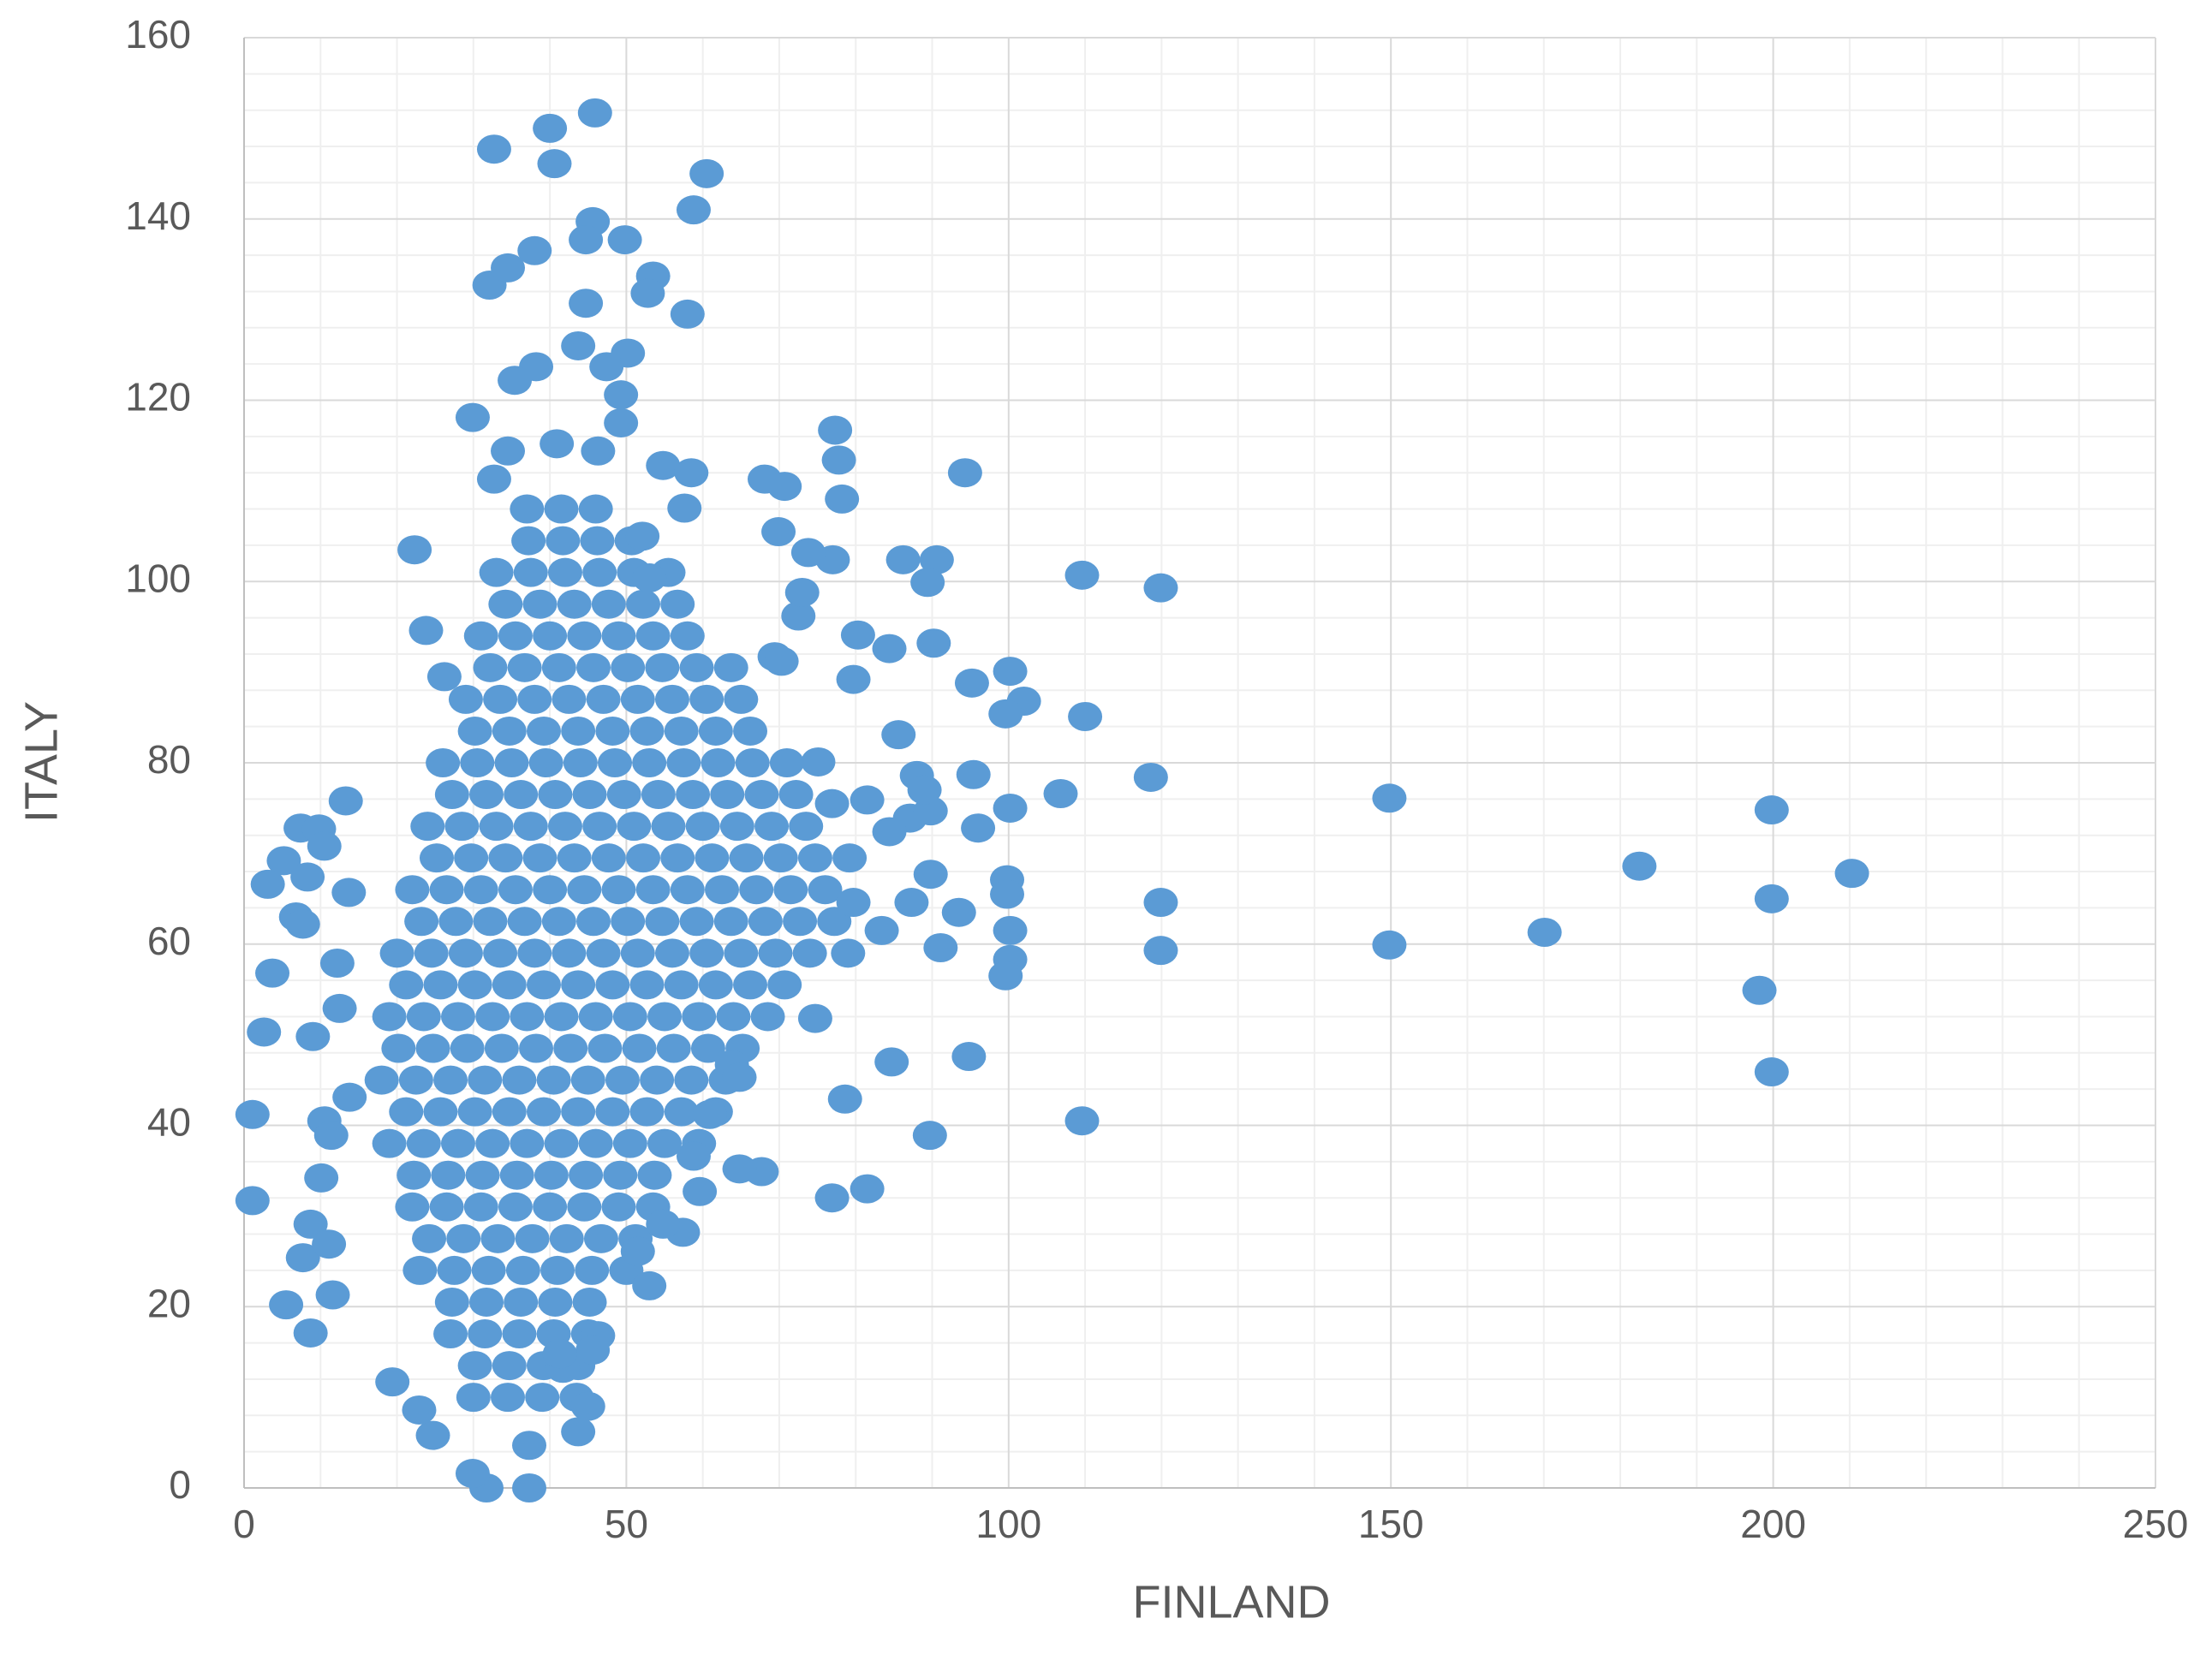  I want to click on x-tick-label: 150, so click(1391, 1524).